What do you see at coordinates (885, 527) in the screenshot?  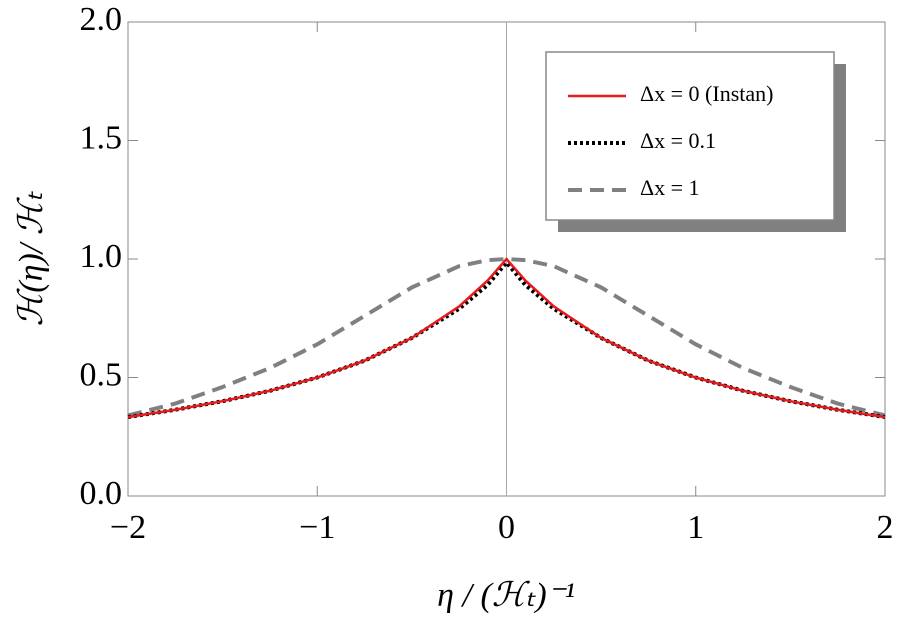 I see `x-tick-label: 2` at bounding box center [885, 527].